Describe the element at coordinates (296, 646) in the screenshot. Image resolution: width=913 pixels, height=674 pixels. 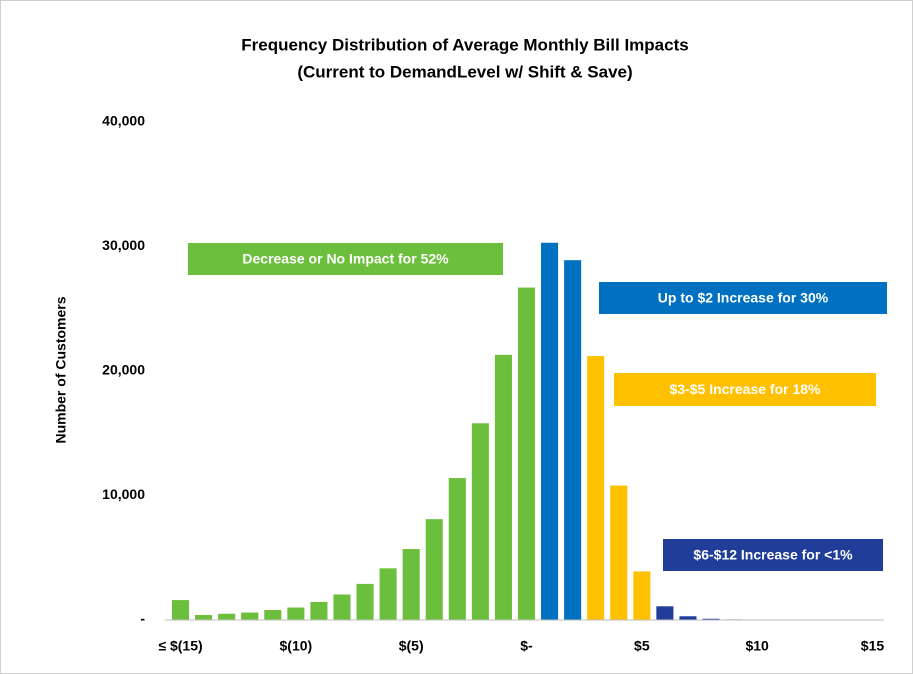
I see `x-tick-label: $(10)` at that location.